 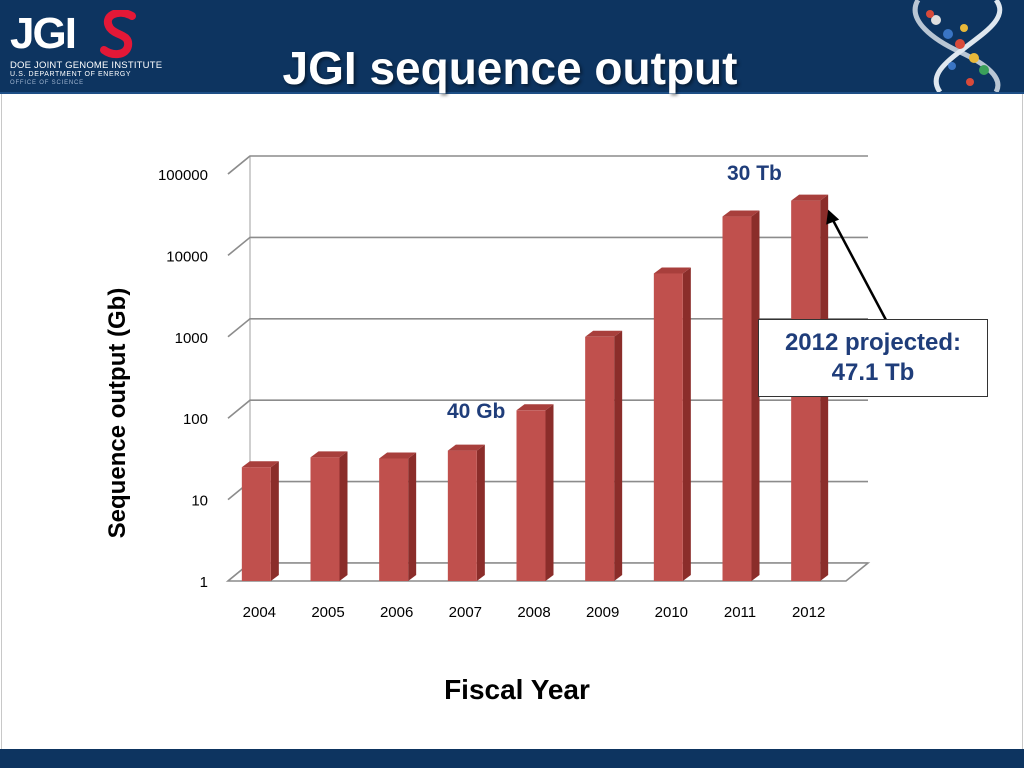 I want to click on callout-line-1: 2012 projected:, so click(x=873, y=342).